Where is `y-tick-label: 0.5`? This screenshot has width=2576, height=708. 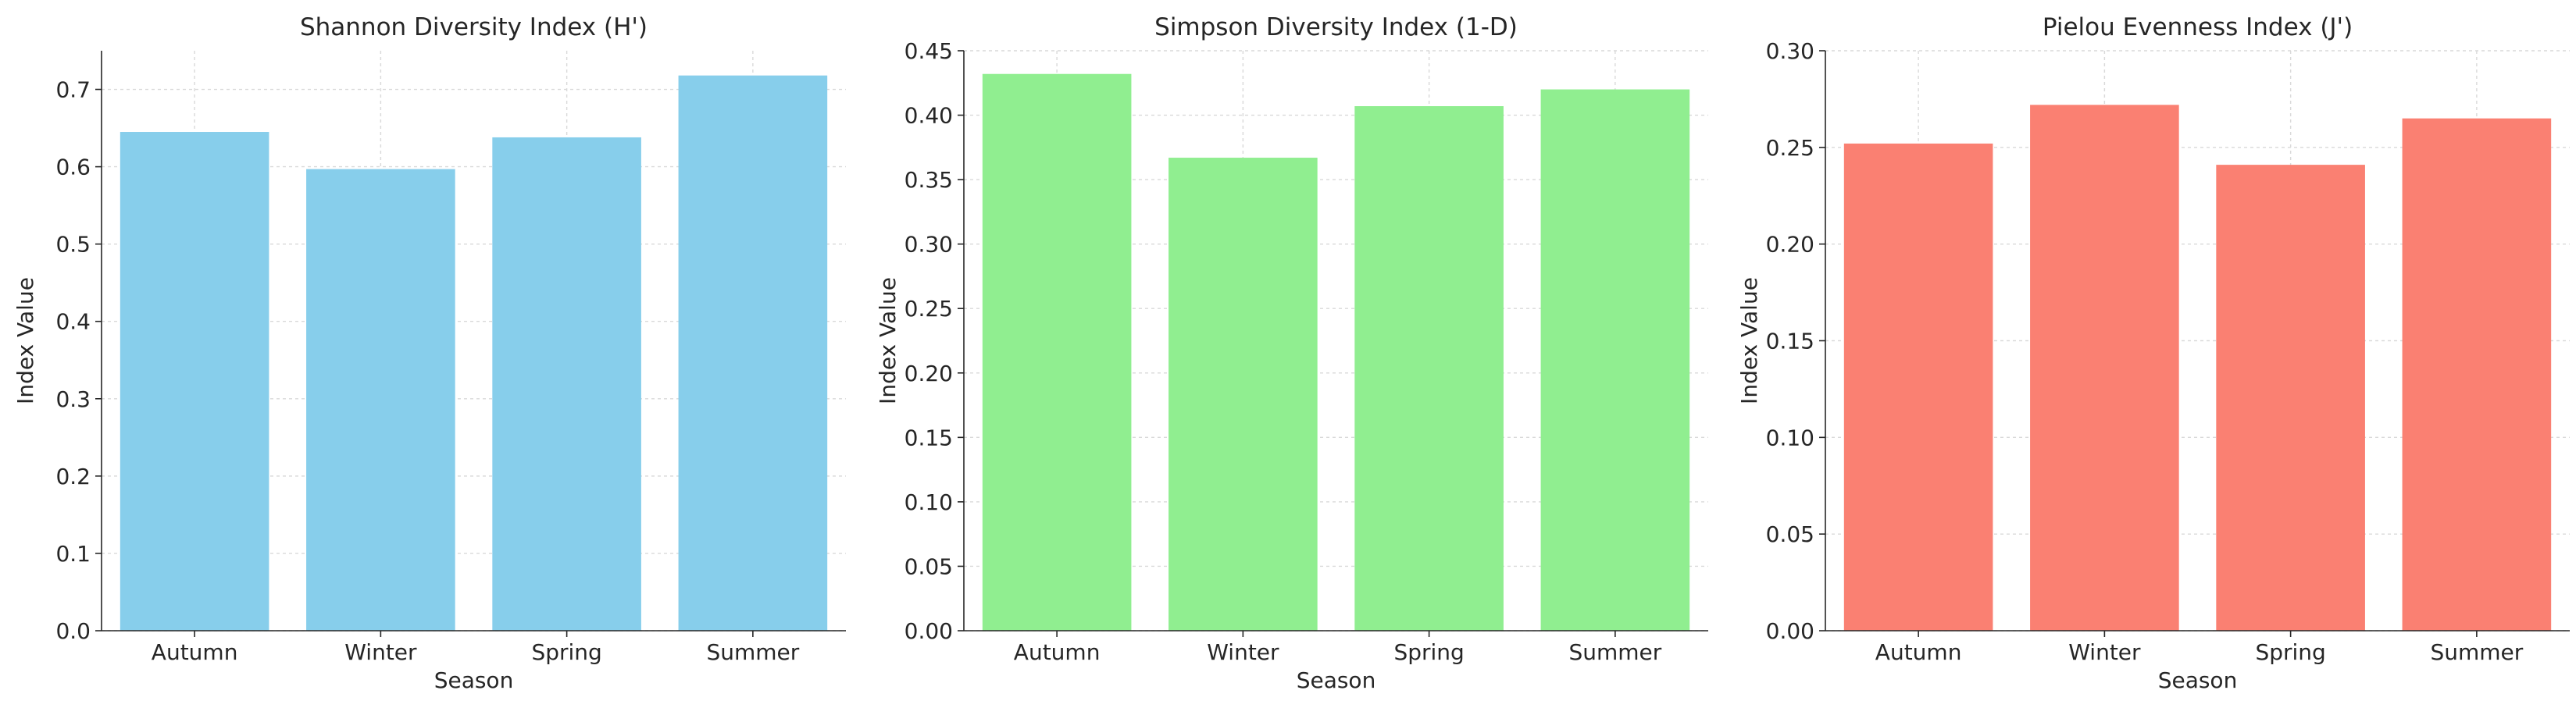
y-tick-label: 0.5 is located at coordinates (73, 245).